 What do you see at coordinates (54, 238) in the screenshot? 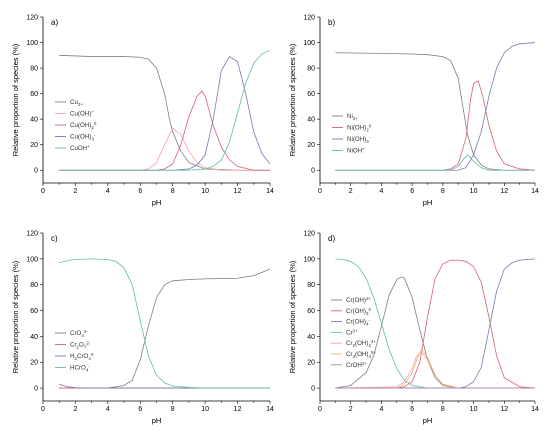
I see `panel-label: c)` at bounding box center [54, 238].